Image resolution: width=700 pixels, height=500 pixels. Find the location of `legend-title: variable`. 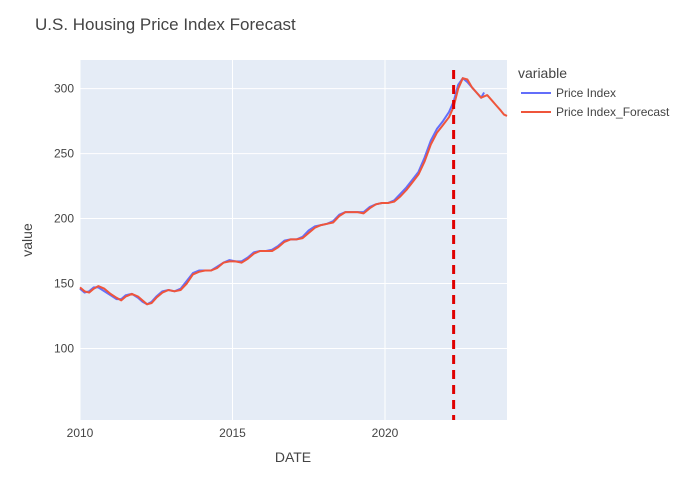

legend-title: variable is located at coordinates (542, 73).